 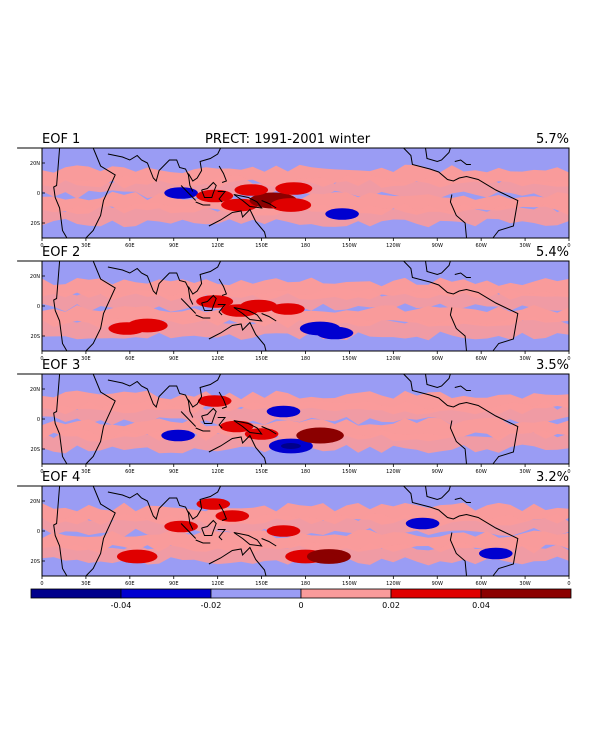 I want to click on y-tick-label: 0, so click(x=38, y=420).